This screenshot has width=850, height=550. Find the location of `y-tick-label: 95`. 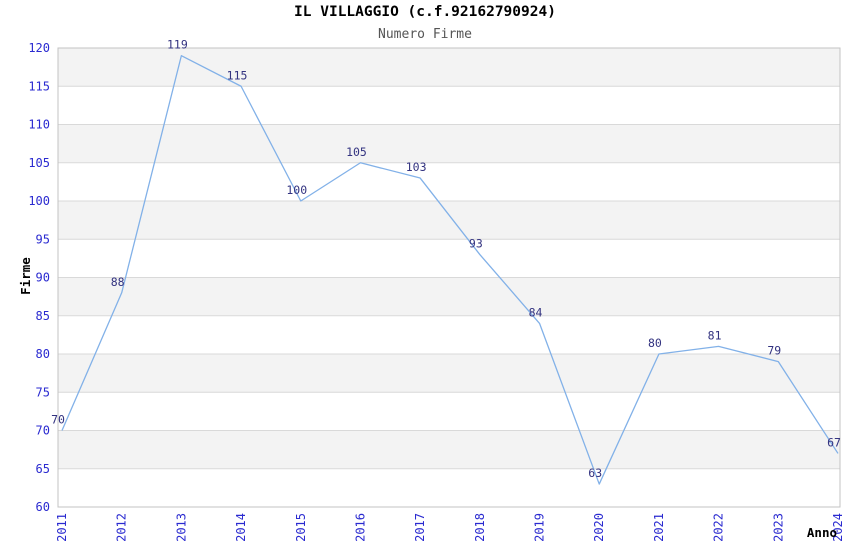

y-tick-label: 95 is located at coordinates (43, 239).